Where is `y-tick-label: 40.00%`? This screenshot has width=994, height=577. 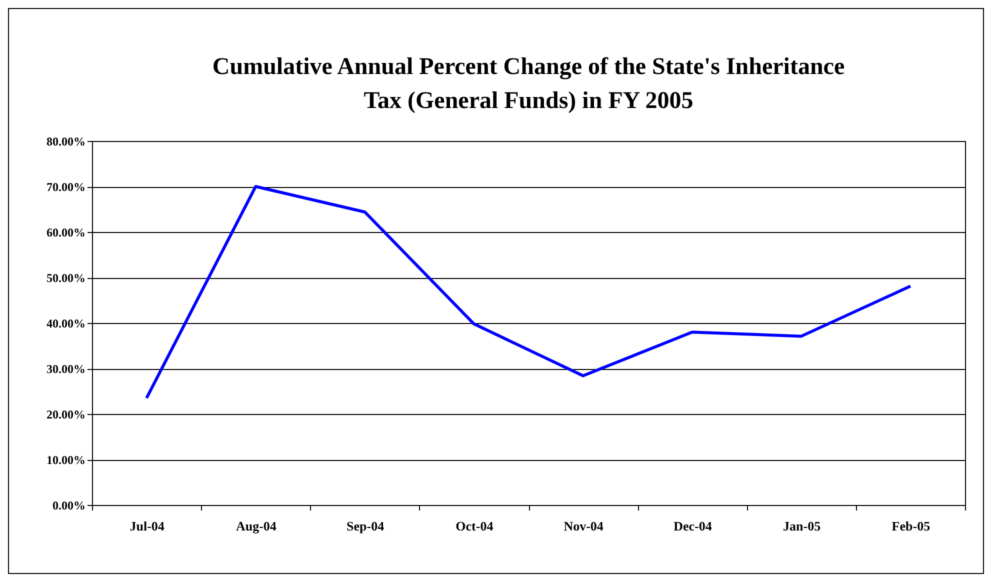 y-tick-label: 40.00% is located at coordinates (66, 323).